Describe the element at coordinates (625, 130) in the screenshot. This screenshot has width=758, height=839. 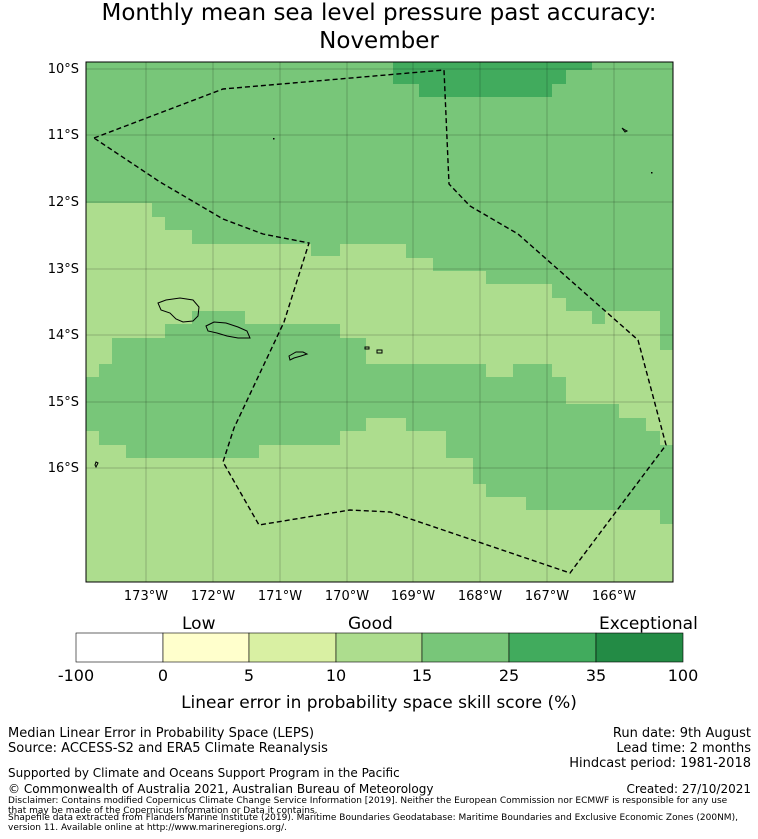
I see `island-tokelau` at that location.